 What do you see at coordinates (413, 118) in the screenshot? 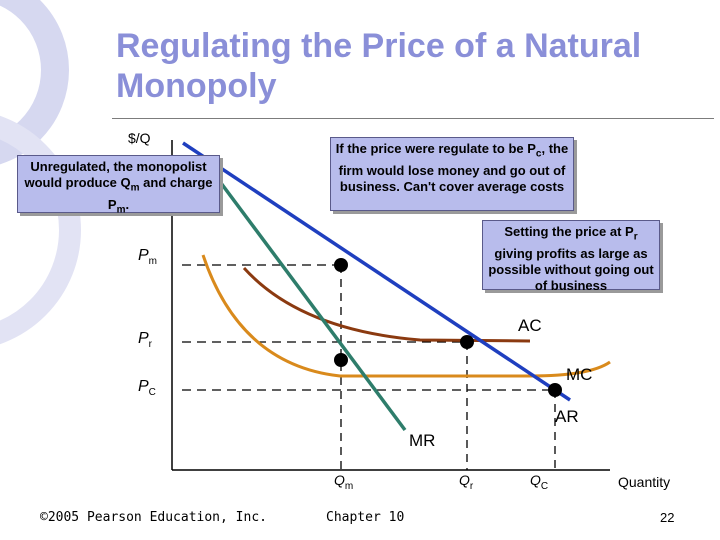
I see `title-rule` at bounding box center [413, 118].